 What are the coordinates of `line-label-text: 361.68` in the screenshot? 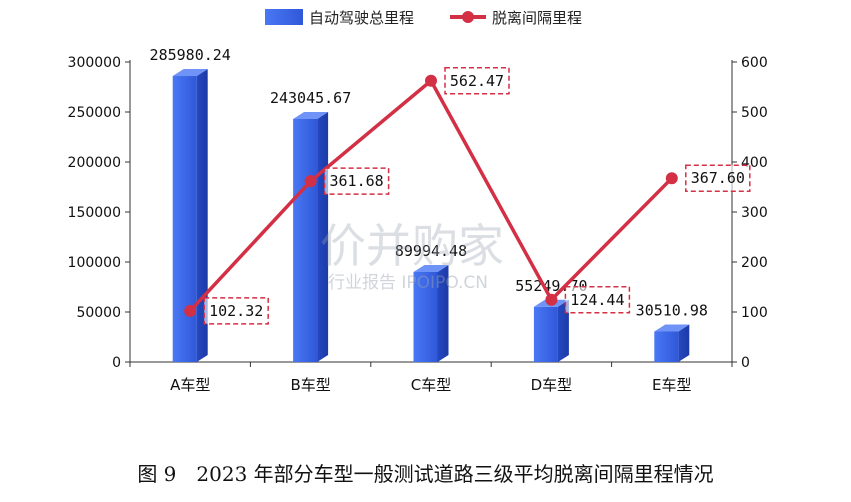 It's located at (357, 181).